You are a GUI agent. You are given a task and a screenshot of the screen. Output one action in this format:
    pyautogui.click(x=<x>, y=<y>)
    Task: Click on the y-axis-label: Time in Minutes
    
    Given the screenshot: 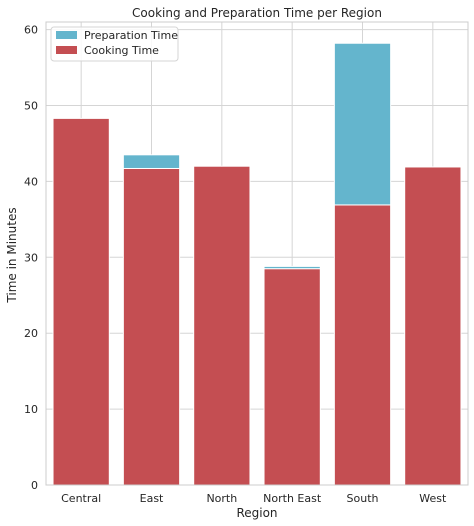 What is the action you would take?
    pyautogui.click(x=12, y=255)
    